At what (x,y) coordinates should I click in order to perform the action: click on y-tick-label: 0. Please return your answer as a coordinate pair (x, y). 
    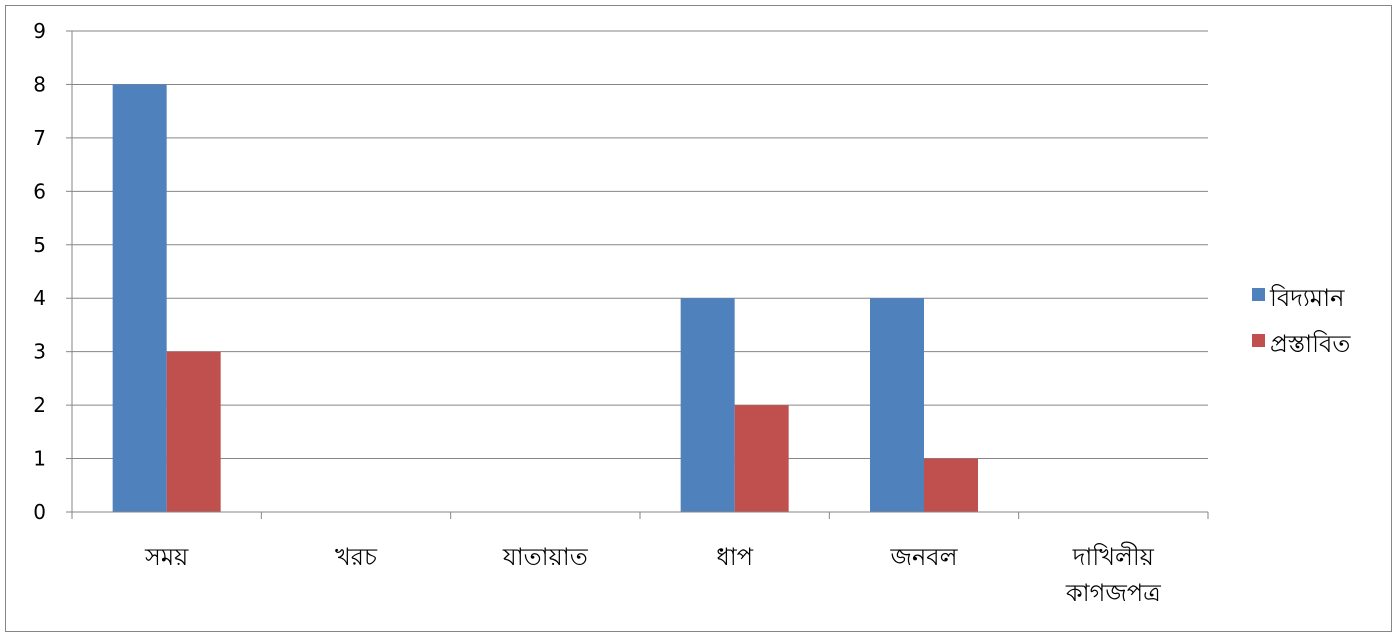
    Looking at the image, I should click on (39, 512).